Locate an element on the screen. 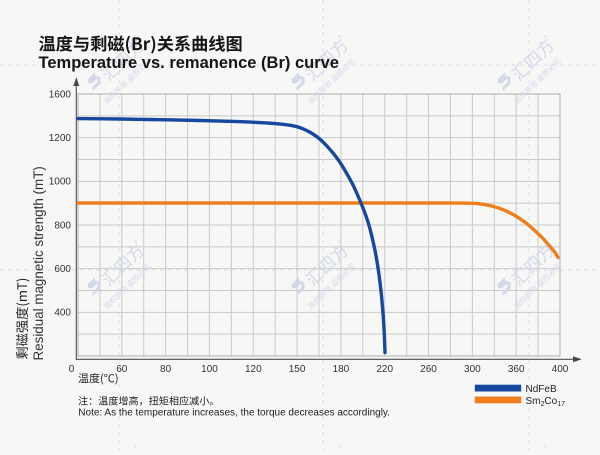 This screenshot has width=600, height=455. svg-text: 0 is located at coordinates (72, 369).